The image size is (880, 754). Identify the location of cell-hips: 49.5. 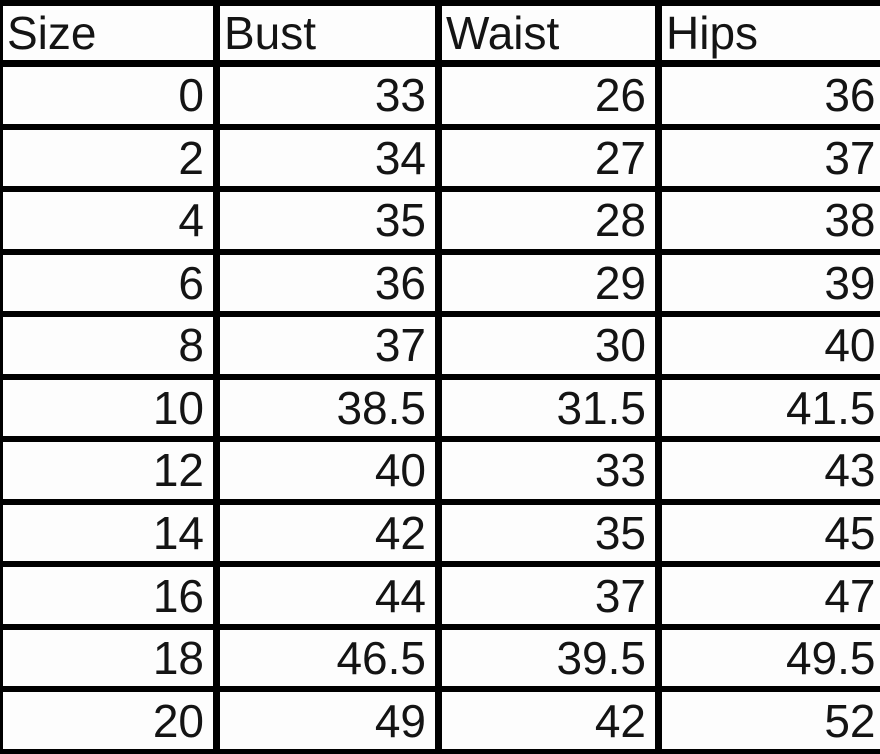
(767, 658).